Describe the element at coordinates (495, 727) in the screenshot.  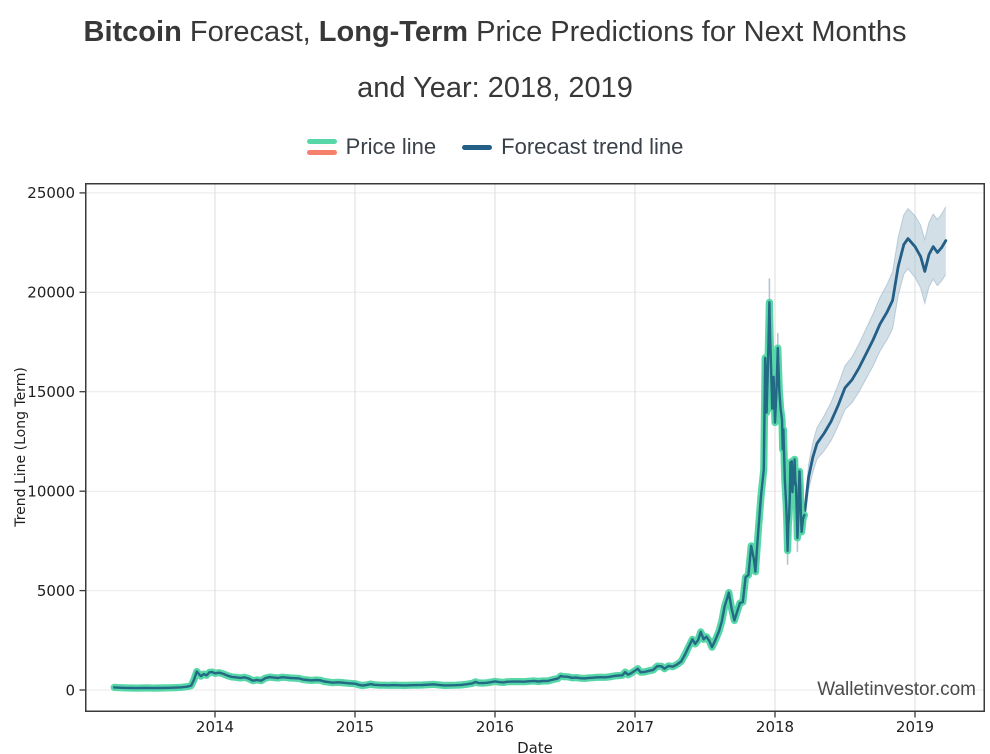
I see `x-tick-label: 2016` at that location.